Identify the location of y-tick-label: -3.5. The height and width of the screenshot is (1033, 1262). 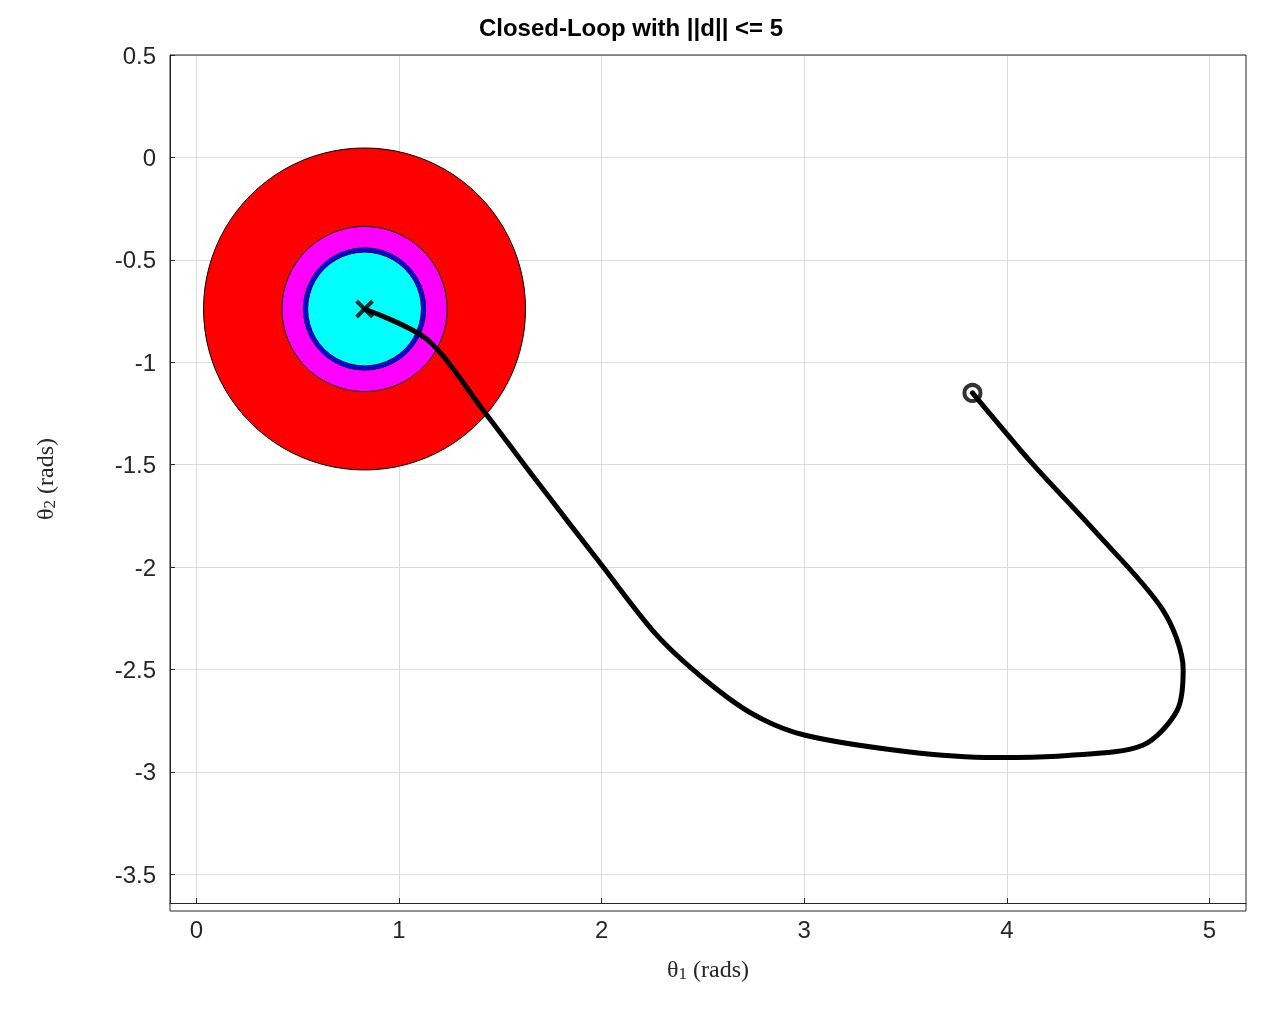
(135, 874).